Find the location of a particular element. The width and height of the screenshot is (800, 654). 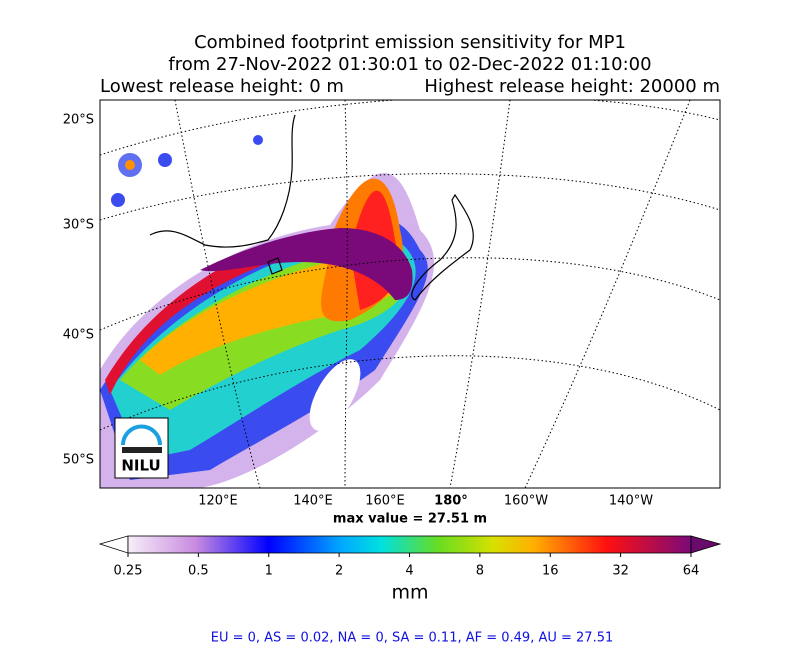

max-value: max value = 27.51 m is located at coordinates (410, 519).